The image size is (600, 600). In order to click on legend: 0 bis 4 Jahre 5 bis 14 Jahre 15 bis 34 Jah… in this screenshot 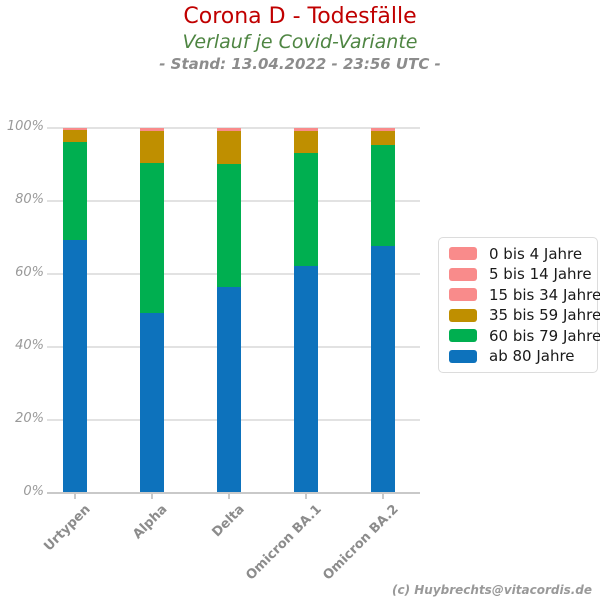, I will do `click(519, 305)`.